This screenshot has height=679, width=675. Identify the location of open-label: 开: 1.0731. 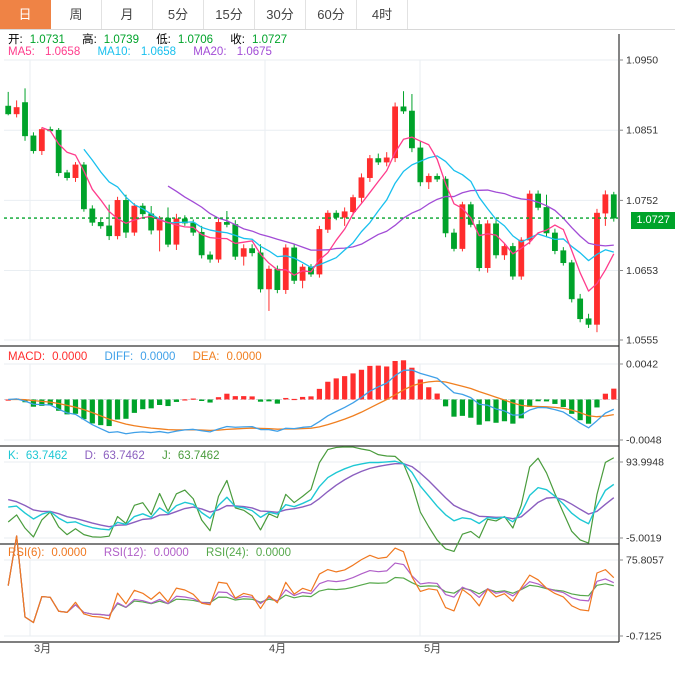
(36, 40).